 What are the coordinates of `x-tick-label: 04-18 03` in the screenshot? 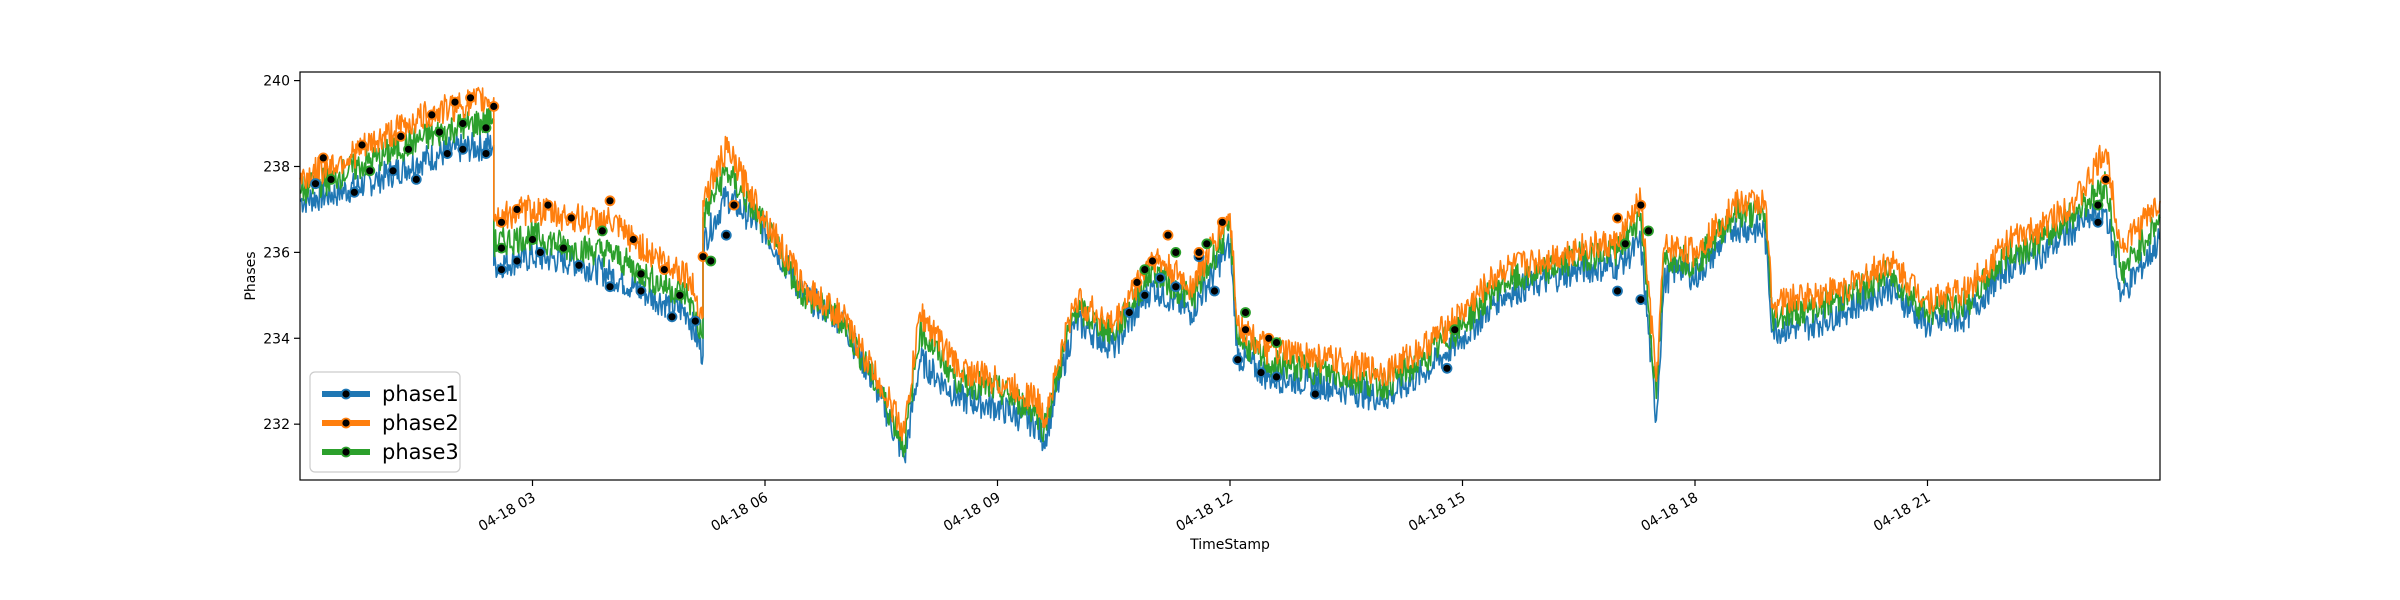 It's located at (507, 512).